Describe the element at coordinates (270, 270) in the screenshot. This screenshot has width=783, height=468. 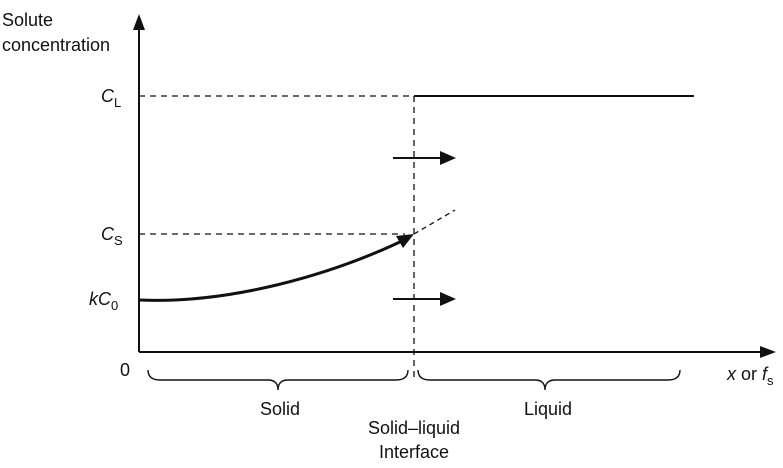
I see `solid-concentration-curve` at that location.